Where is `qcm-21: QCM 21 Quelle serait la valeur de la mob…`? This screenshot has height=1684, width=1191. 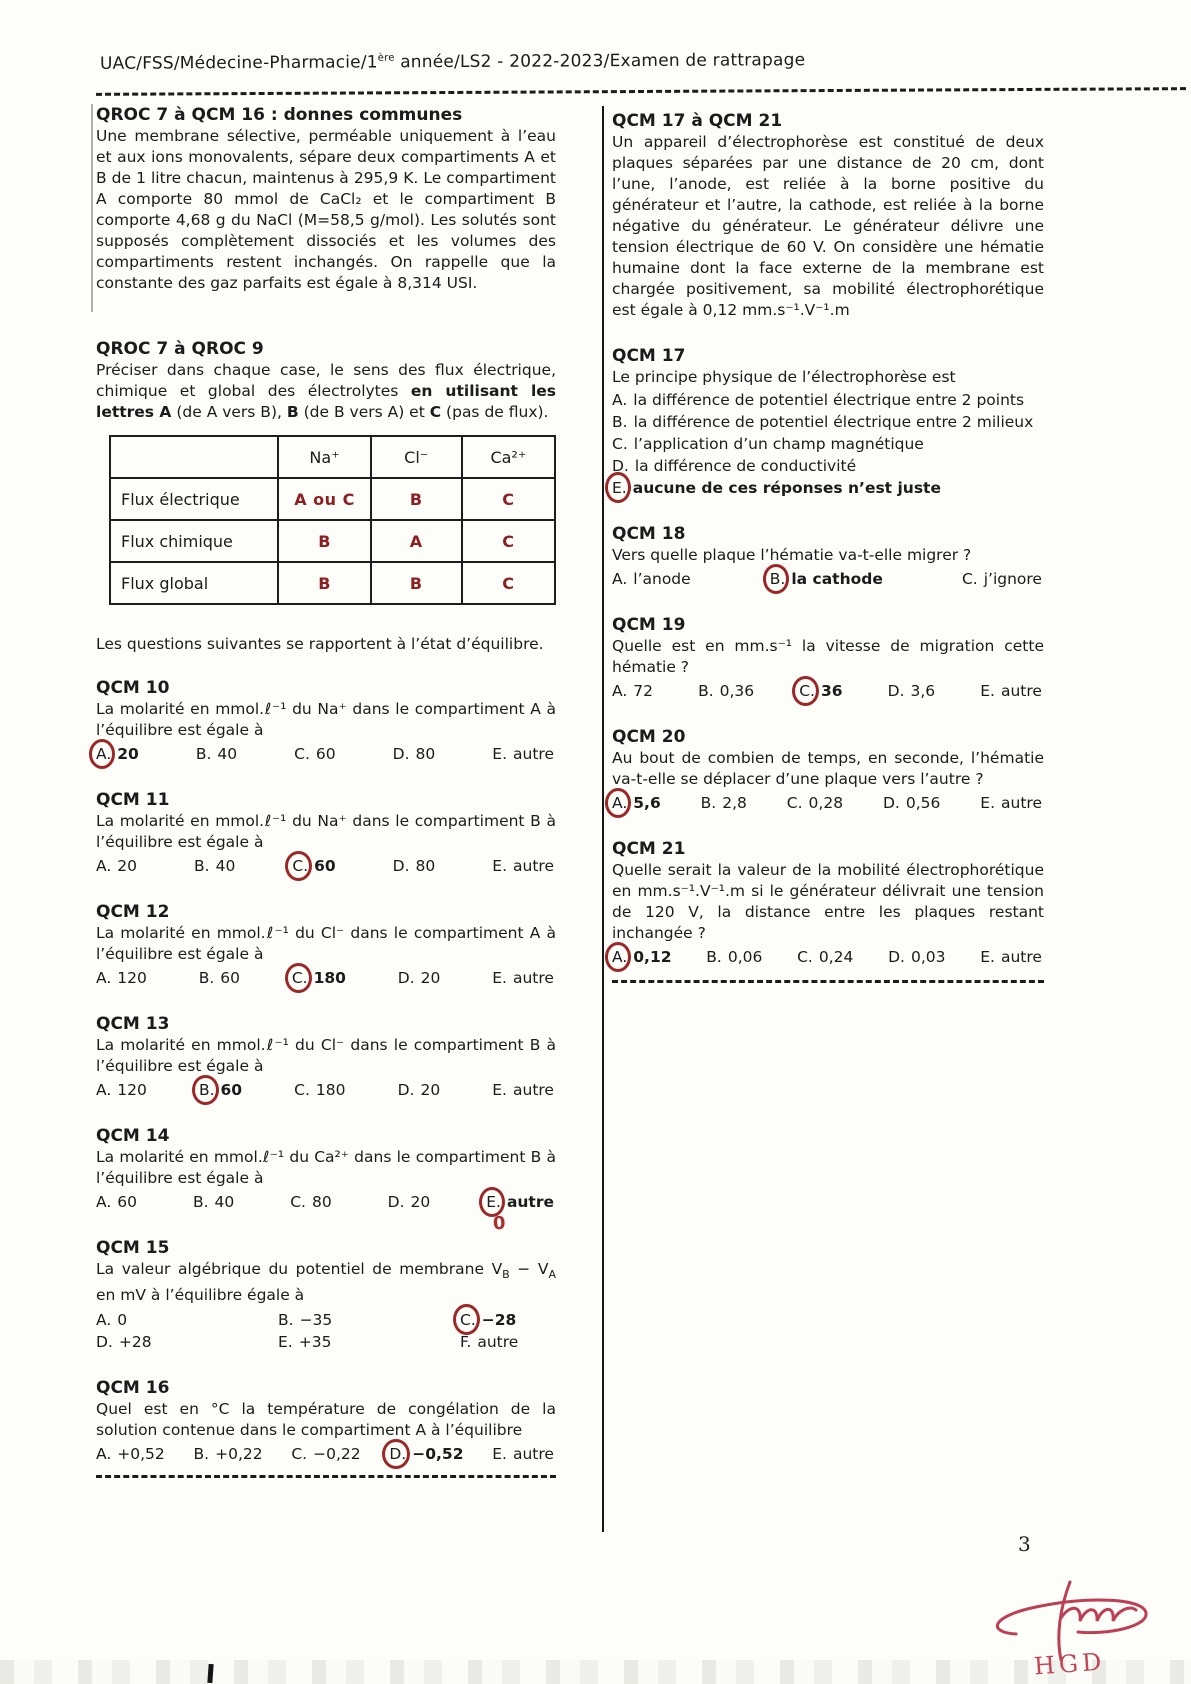
qcm-21: QCM 21 Quelle serait la valeur de la mob… is located at coordinates (824, 905).